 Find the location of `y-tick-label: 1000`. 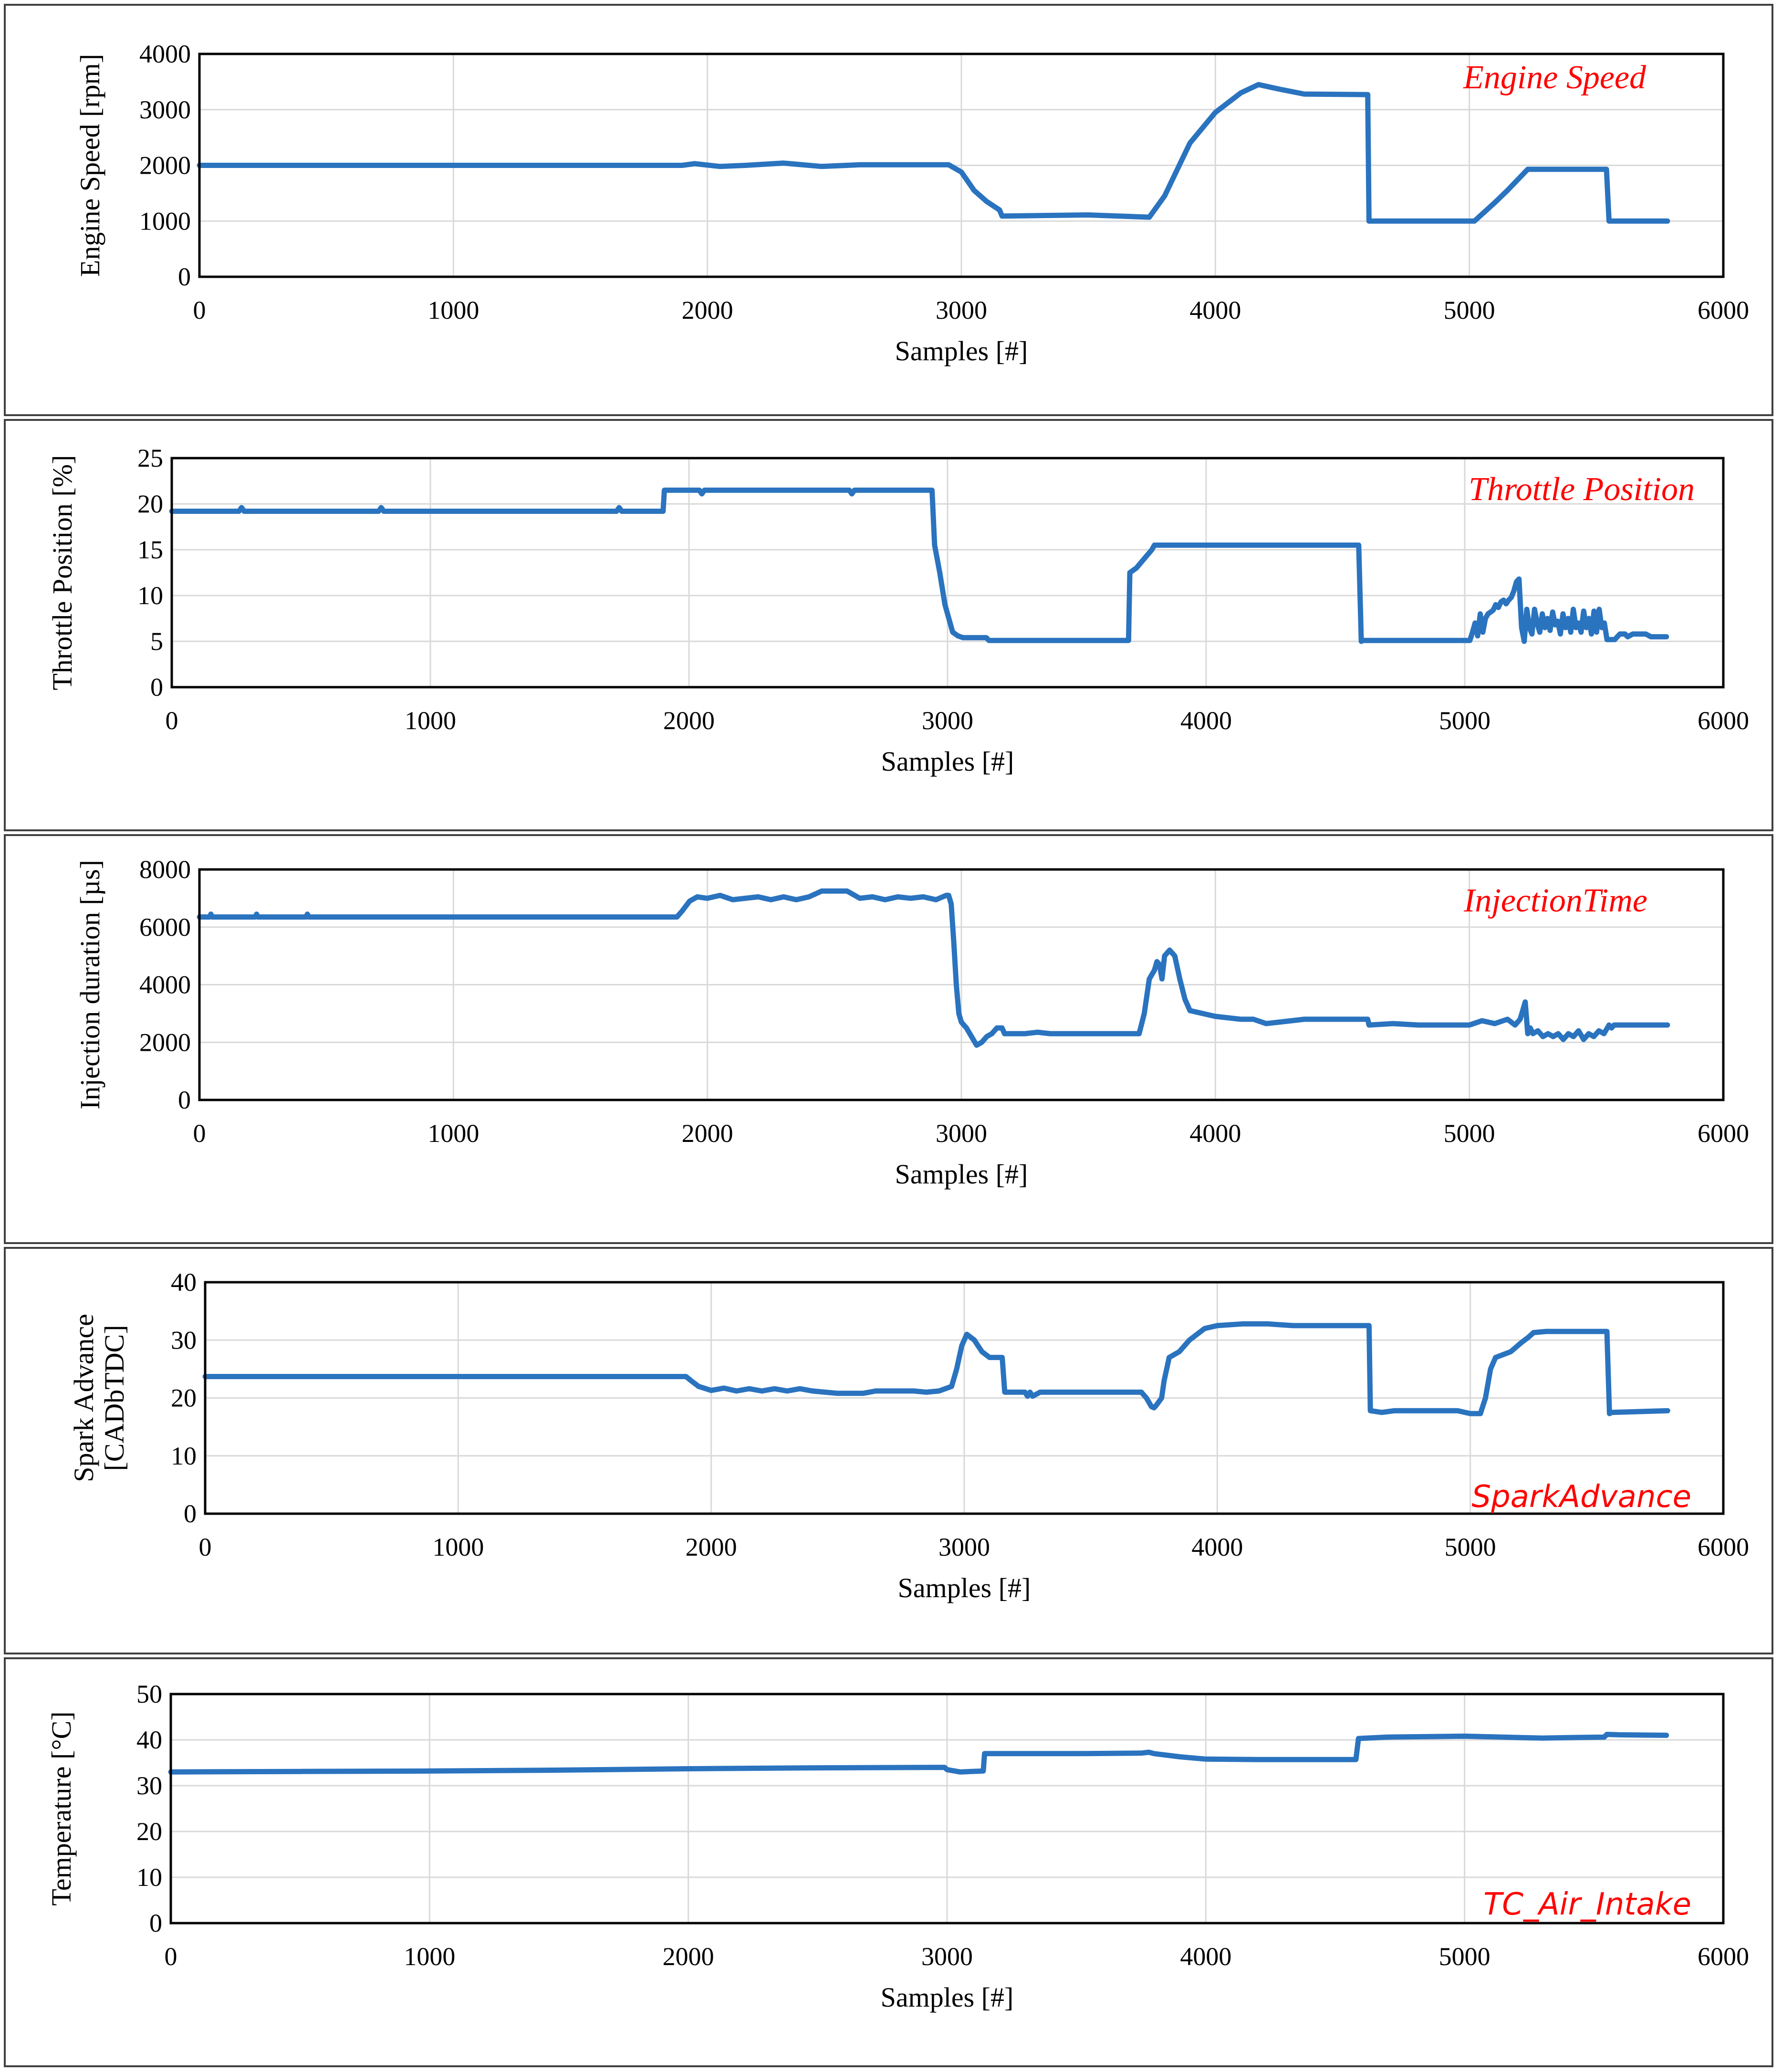

y-tick-label: 1000 is located at coordinates (165, 221).